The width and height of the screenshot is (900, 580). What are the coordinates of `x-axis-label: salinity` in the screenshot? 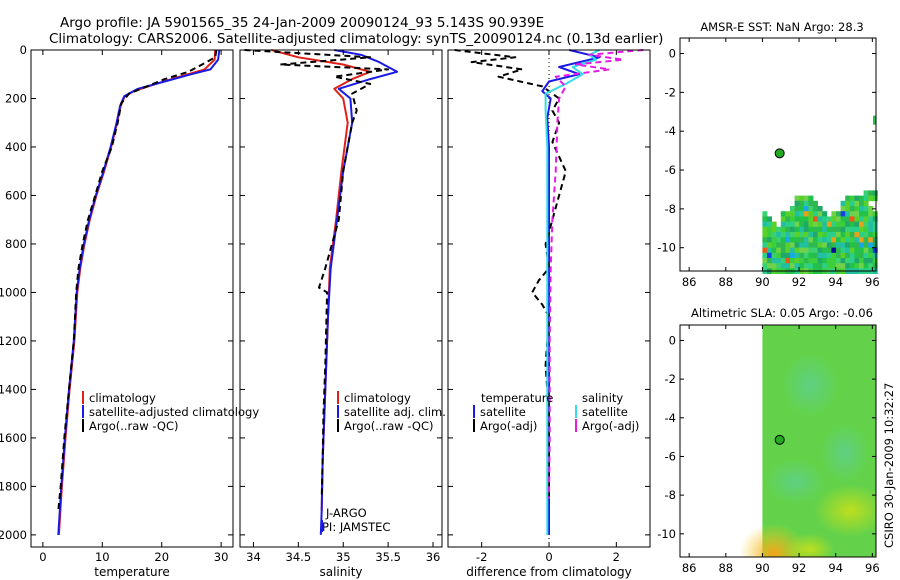 It's located at (340, 572).